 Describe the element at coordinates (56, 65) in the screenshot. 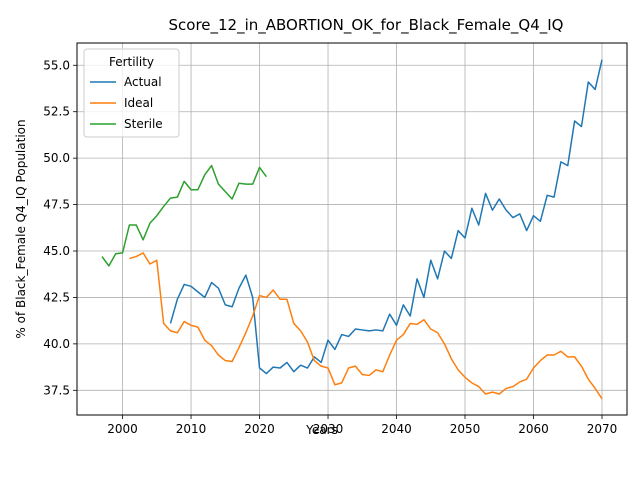

I see `y-tick-label: 55.0` at that location.